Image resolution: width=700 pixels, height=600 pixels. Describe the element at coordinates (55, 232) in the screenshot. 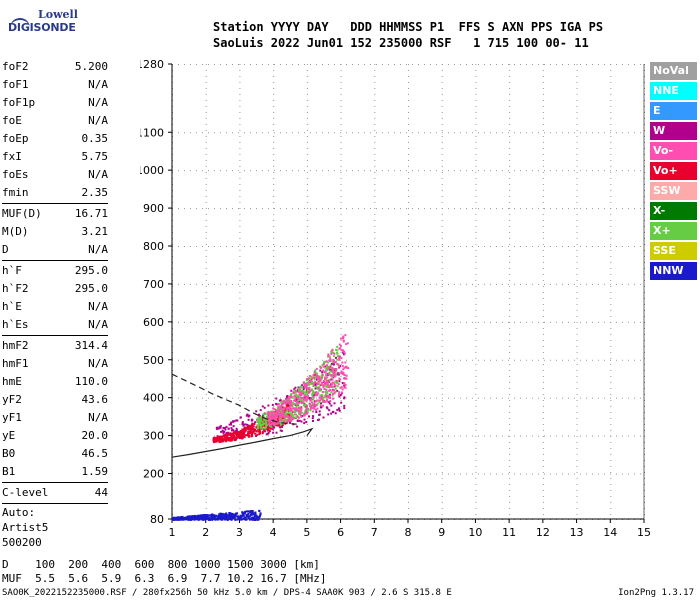

I see `param-row: M(D) 3.21` at that location.